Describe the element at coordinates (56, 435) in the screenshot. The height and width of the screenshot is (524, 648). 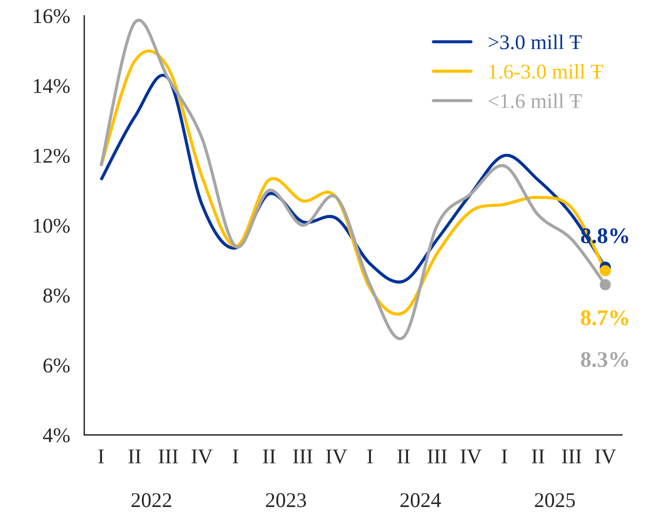
I see `y-tick-label: 4%` at that location.